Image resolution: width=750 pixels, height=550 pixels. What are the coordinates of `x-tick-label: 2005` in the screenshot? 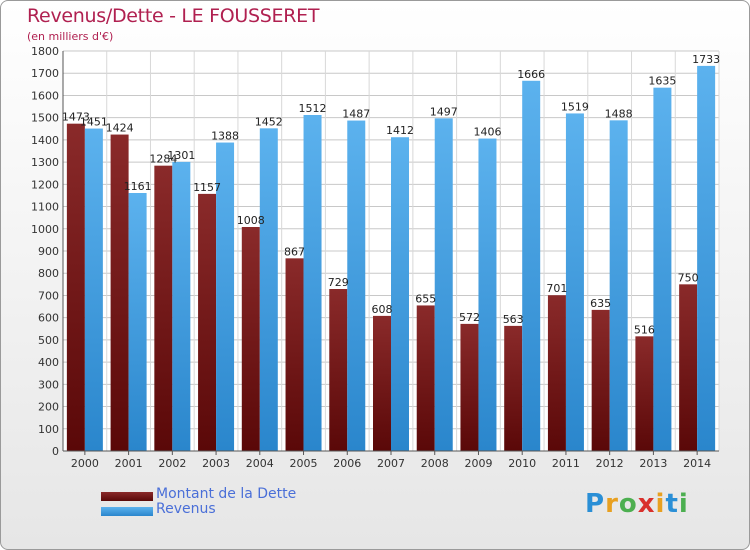 It's located at (304, 463).